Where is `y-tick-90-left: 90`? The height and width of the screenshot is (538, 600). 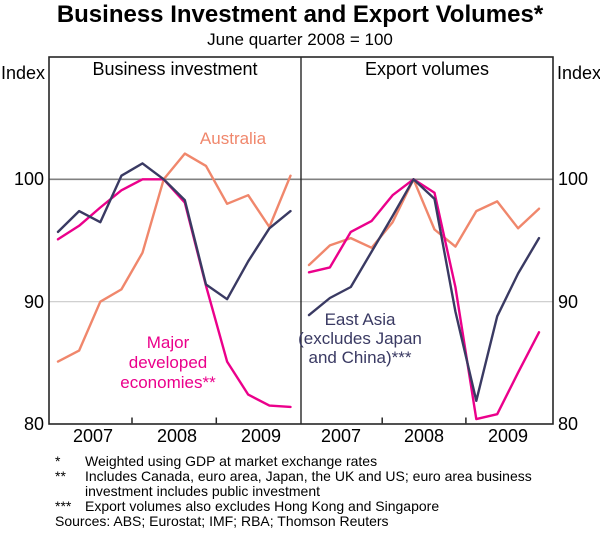 y-tick-90-left: 90 is located at coordinates (33, 302).